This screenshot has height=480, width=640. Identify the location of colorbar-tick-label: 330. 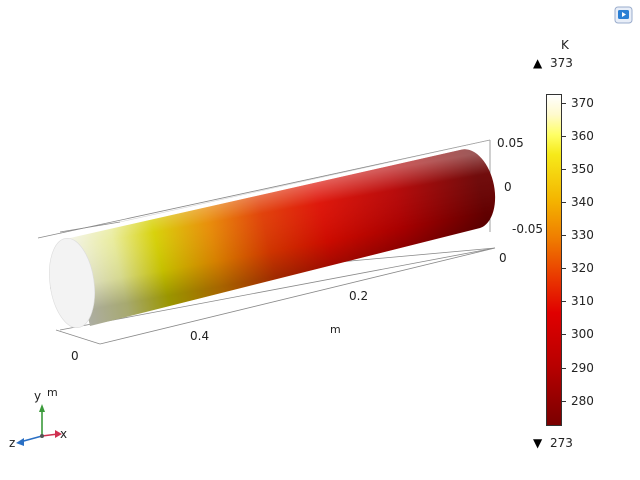
(582, 235).